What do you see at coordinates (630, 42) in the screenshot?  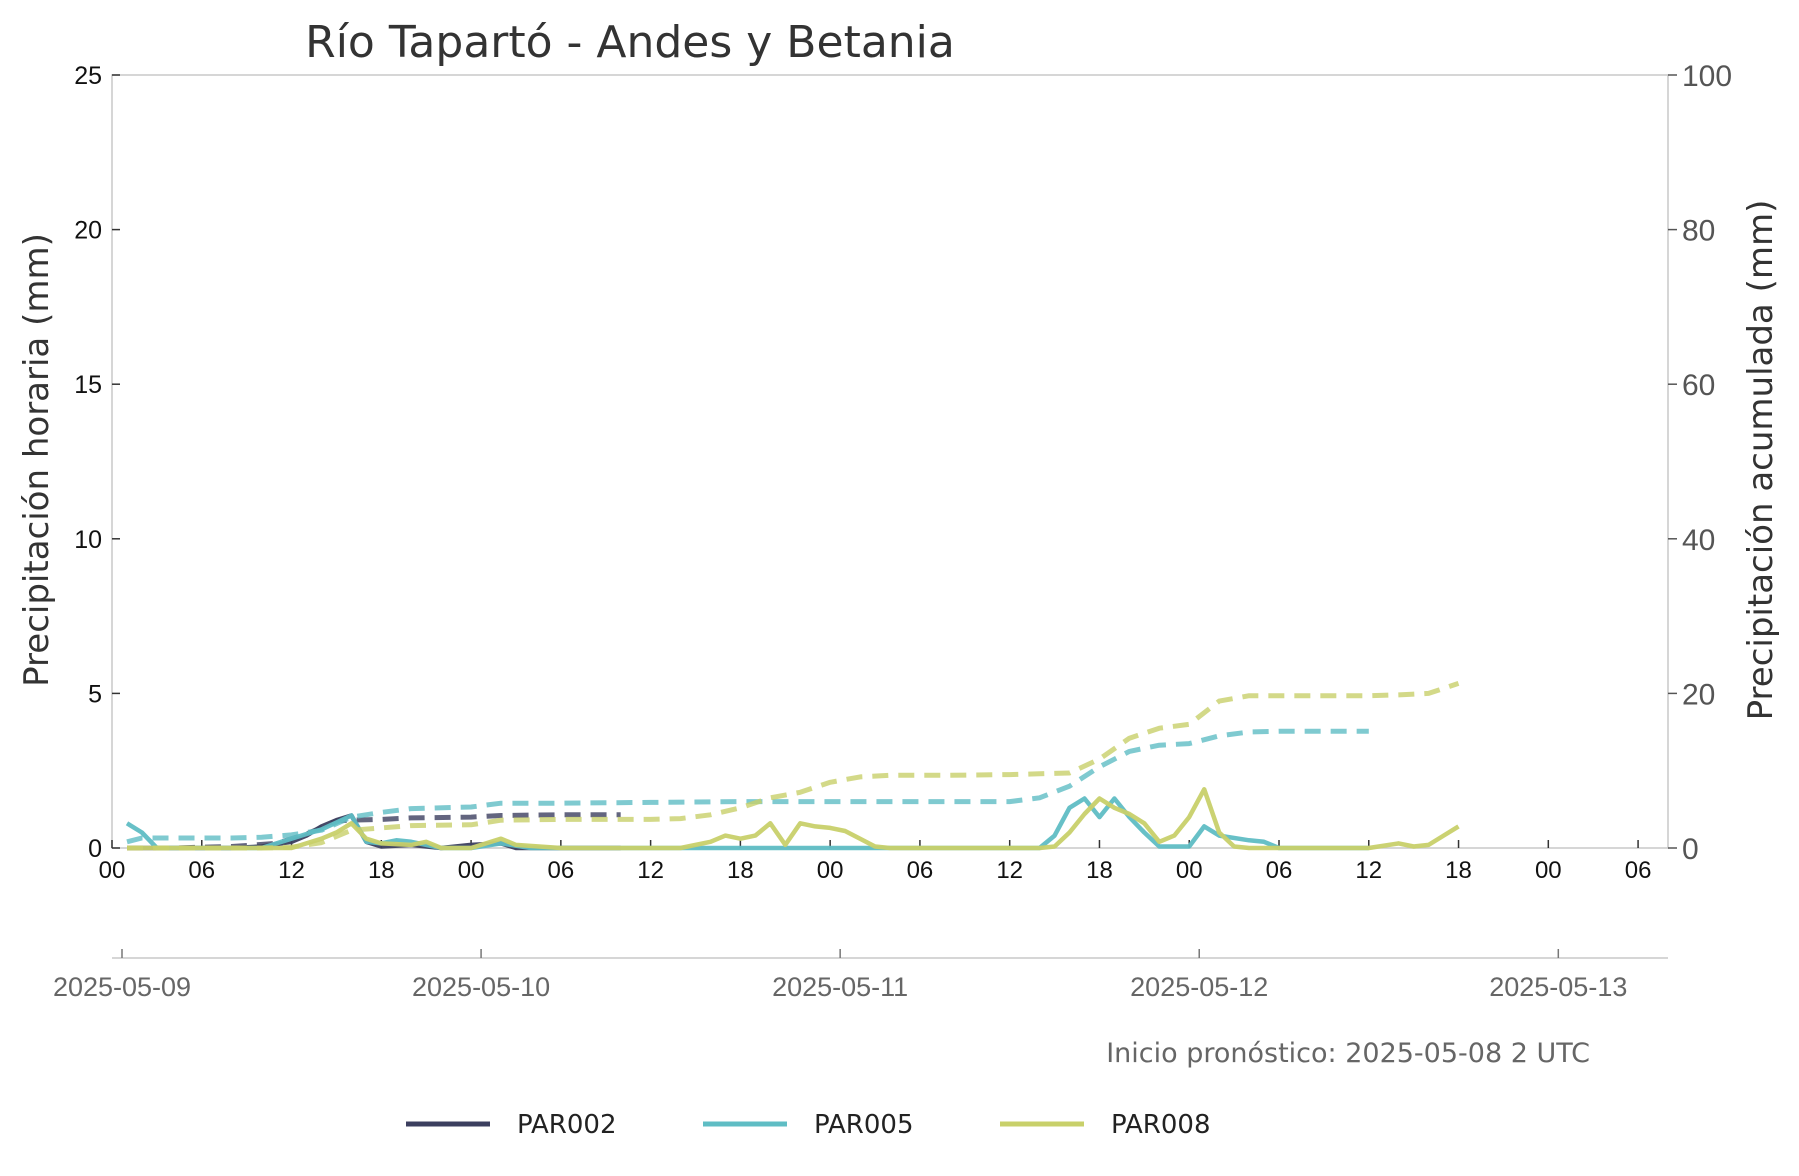 I see `chart-title: Río Tapartó - Andes y Betania` at bounding box center [630, 42].